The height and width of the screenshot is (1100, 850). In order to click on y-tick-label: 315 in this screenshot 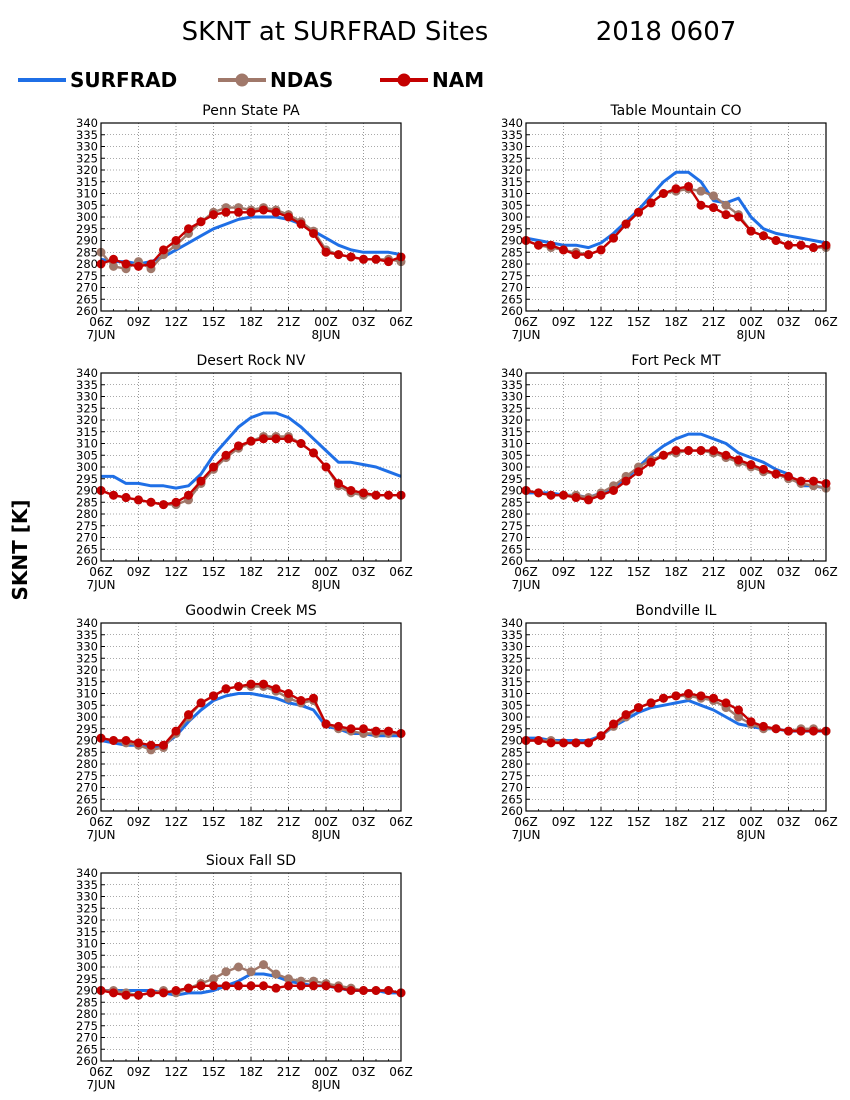, I will do `click(512, 432)`.